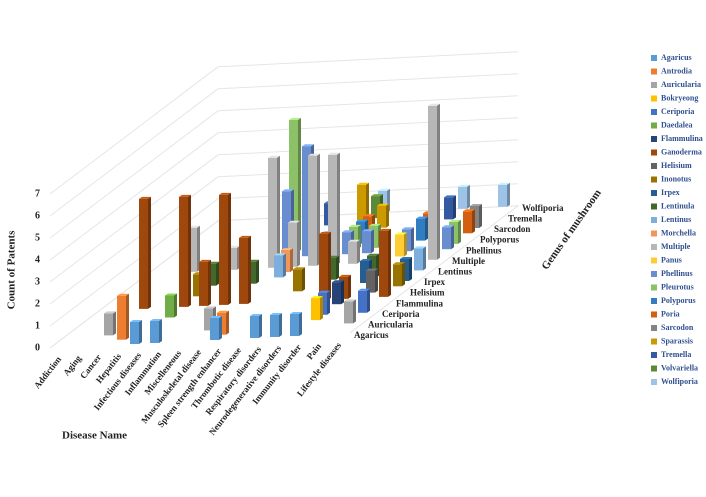 The width and height of the screenshot is (706, 497). I want to click on y-tick-label: 2, so click(37, 303).